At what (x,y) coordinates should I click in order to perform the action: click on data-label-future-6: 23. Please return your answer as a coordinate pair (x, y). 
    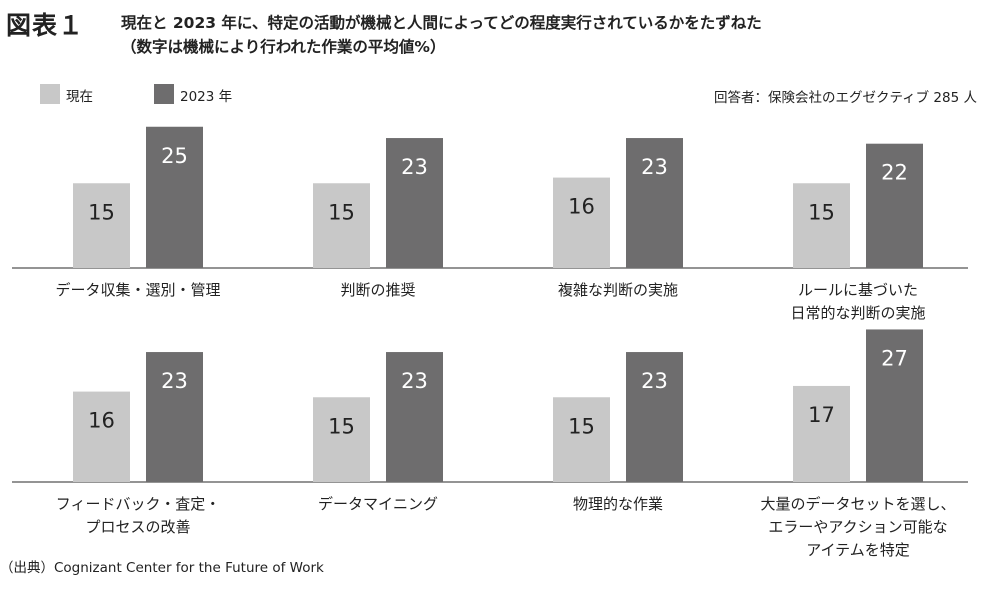
    Looking at the image, I should click on (414, 381).